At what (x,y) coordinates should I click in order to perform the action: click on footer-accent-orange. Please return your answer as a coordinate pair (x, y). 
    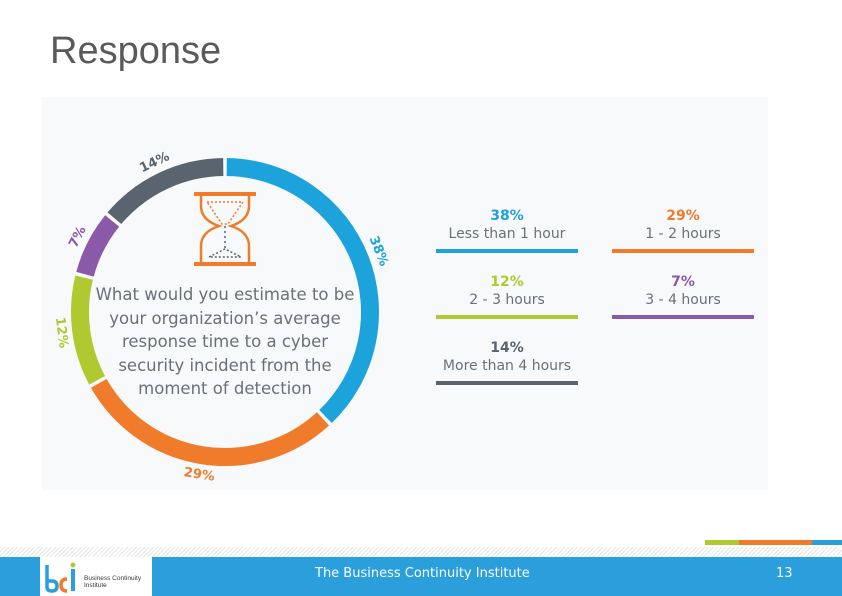
    Looking at the image, I should click on (775, 542).